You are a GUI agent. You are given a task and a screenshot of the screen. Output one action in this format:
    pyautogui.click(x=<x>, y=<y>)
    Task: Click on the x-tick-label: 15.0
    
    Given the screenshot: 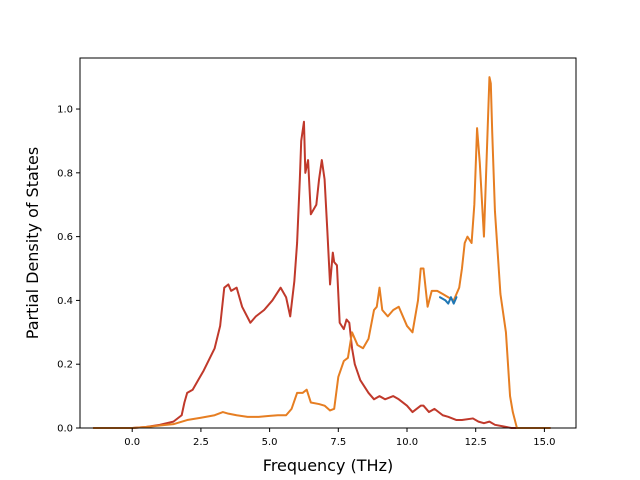 What is the action you would take?
    pyautogui.click(x=544, y=442)
    